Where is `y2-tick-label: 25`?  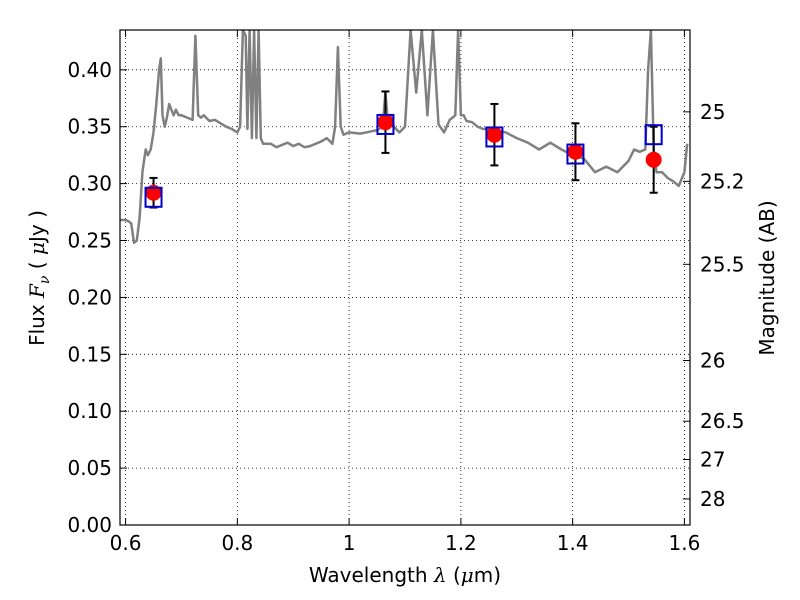
y2-tick-label: 25 is located at coordinates (712, 112).